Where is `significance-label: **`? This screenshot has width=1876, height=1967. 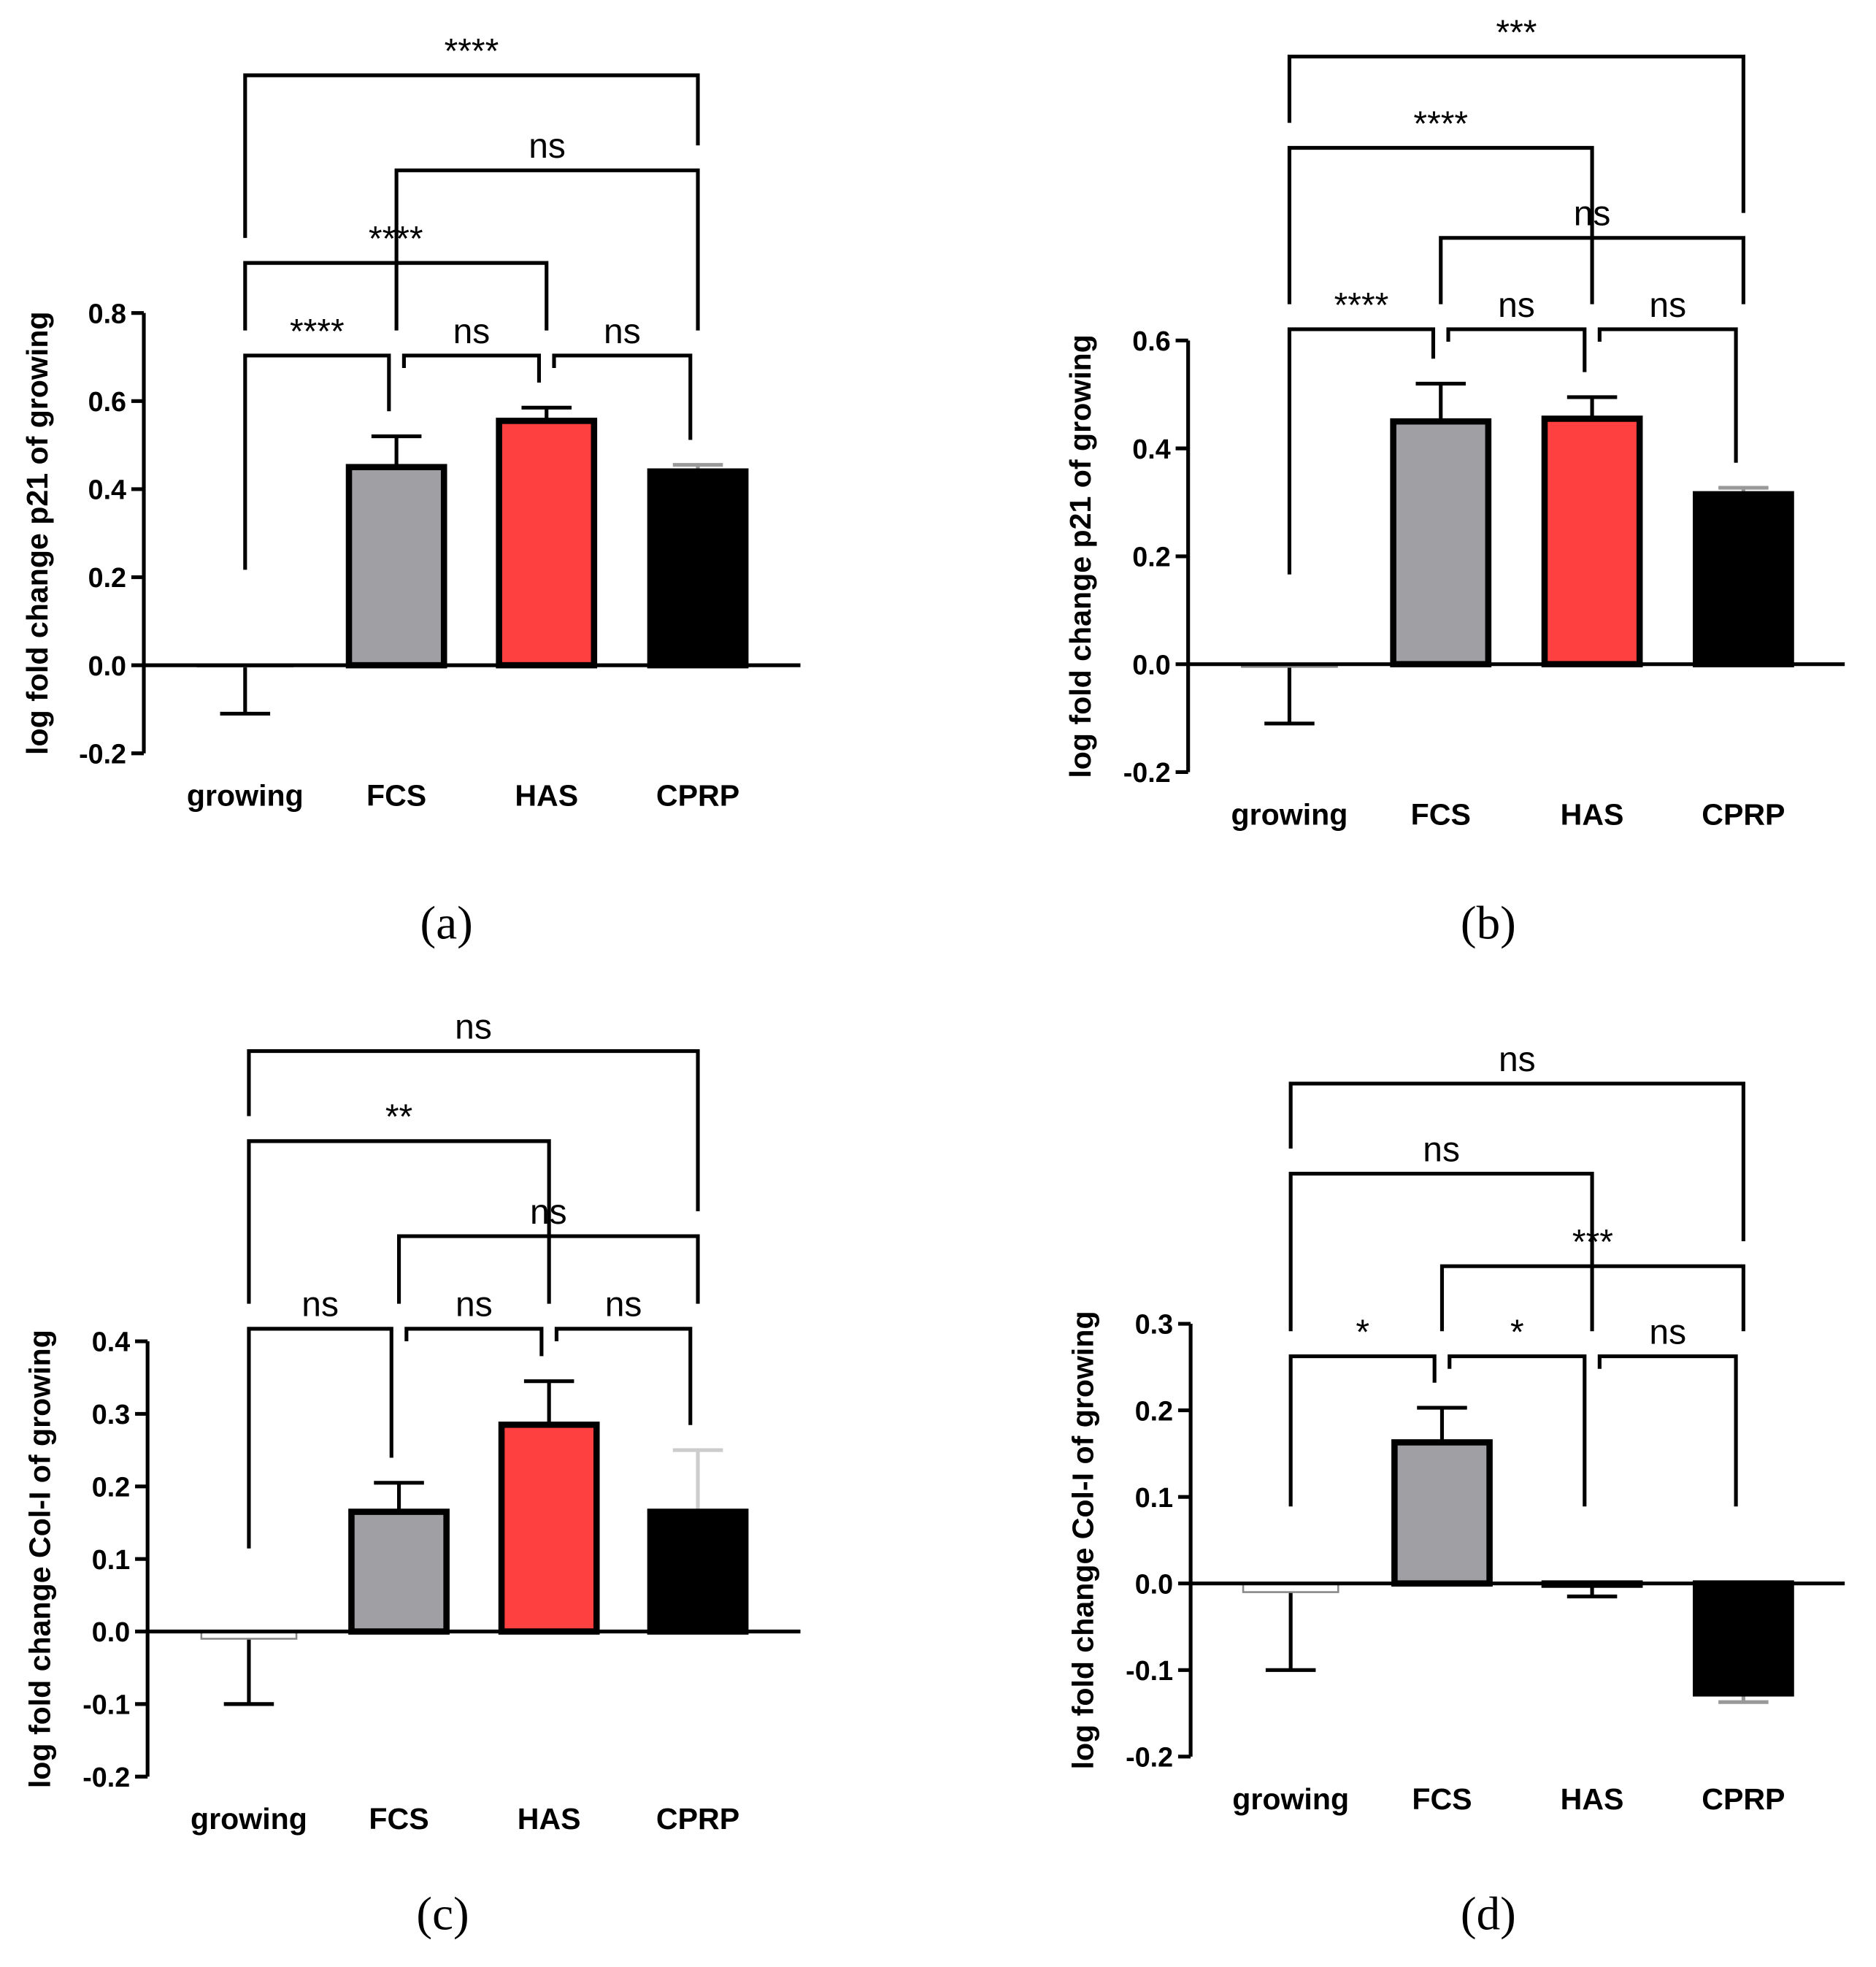
significance-label: ** is located at coordinates (398, 1117).